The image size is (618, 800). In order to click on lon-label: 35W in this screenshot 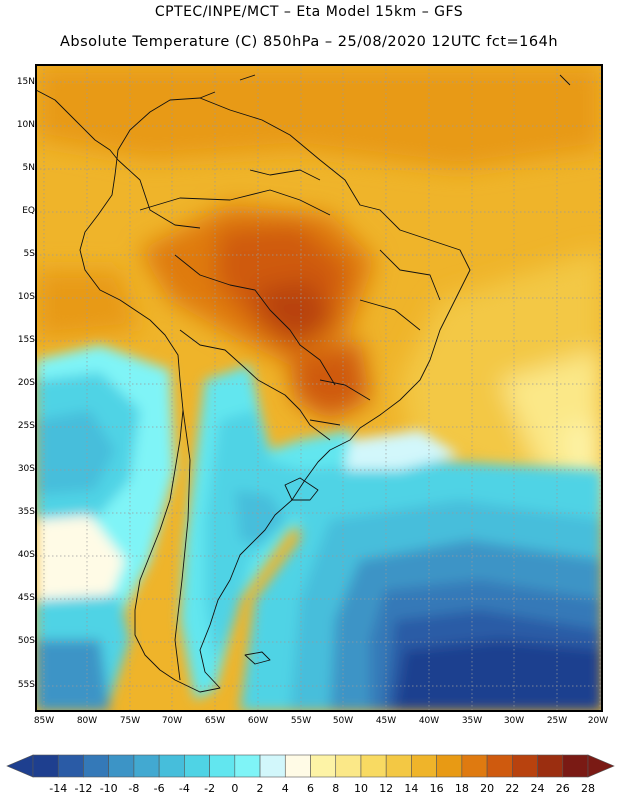, I will do `click(472, 721)`.